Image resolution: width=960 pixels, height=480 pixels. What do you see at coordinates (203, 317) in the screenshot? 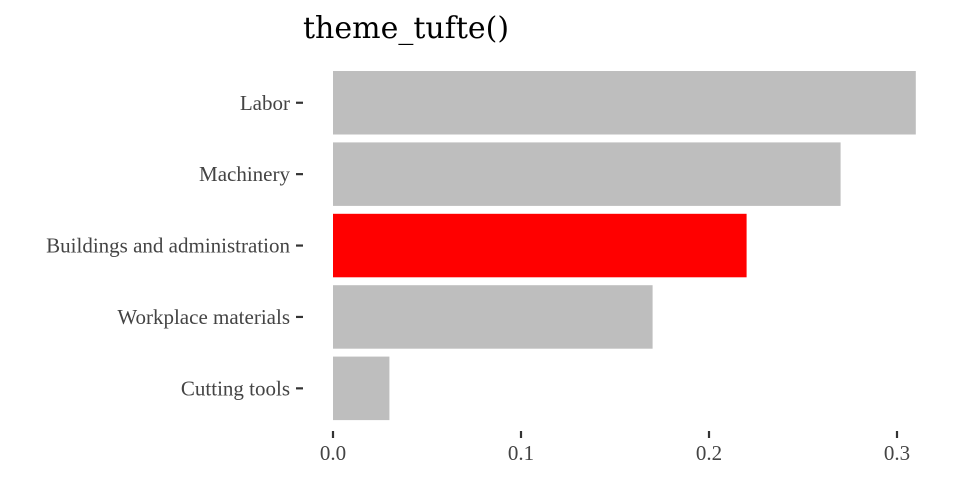
I see `category-label-workplace-materials: Workplace materials` at bounding box center [203, 317].